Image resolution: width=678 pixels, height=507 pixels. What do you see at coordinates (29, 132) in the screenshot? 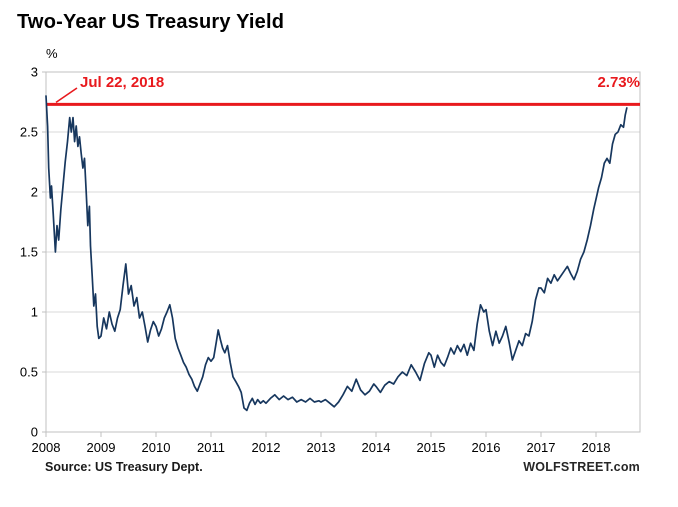
I see `y-tick-label: 2.5` at bounding box center [29, 132].